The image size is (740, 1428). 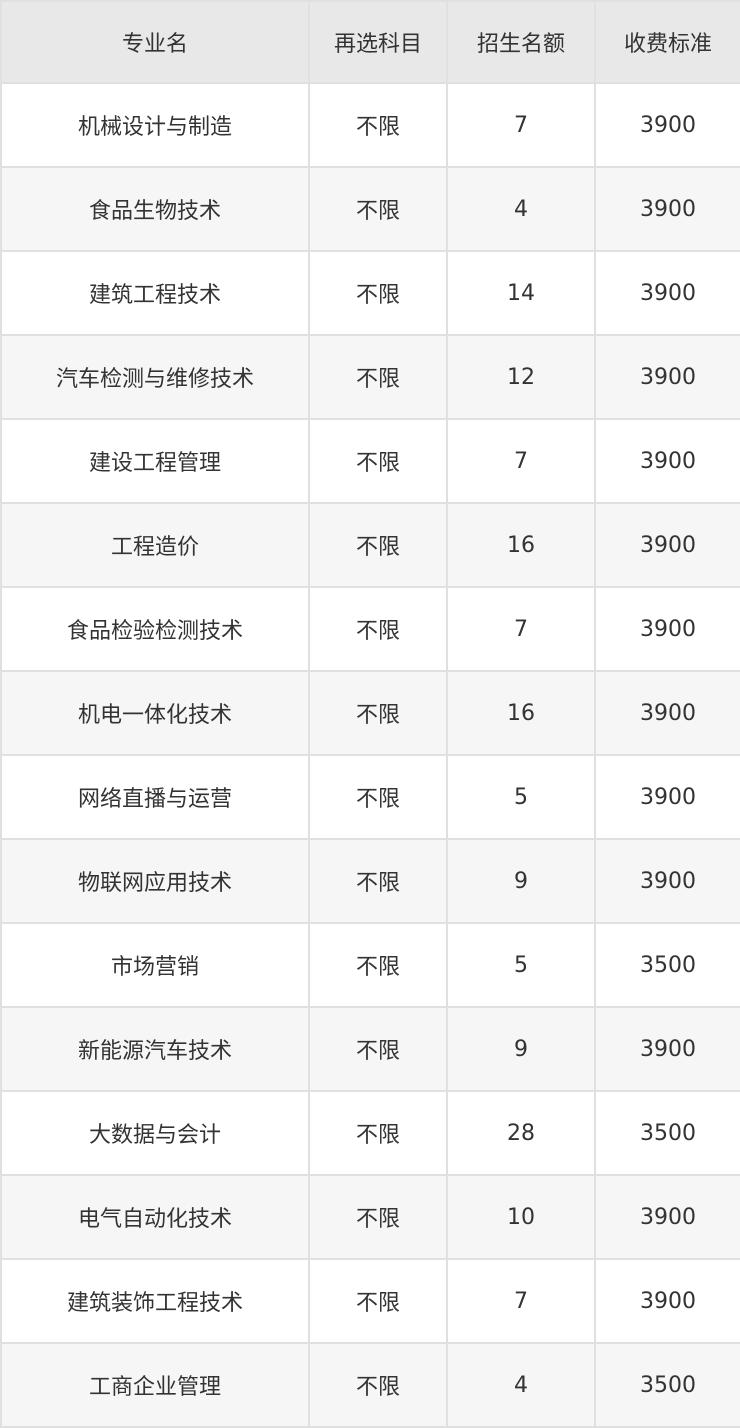 I want to click on table-row: 新能源汽车技术 不限 9 3900, so click(x=370, y=1049).